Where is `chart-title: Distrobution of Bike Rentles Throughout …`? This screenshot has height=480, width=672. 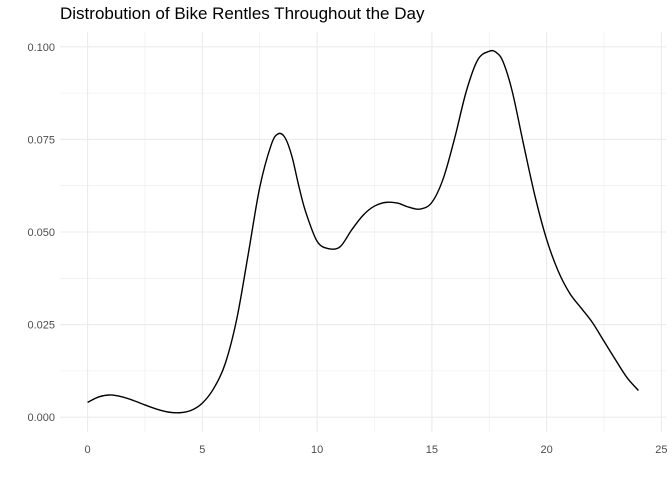
chart-title: Distrobution of Bike Rentles Throughout … is located at coordinates (242, 13).